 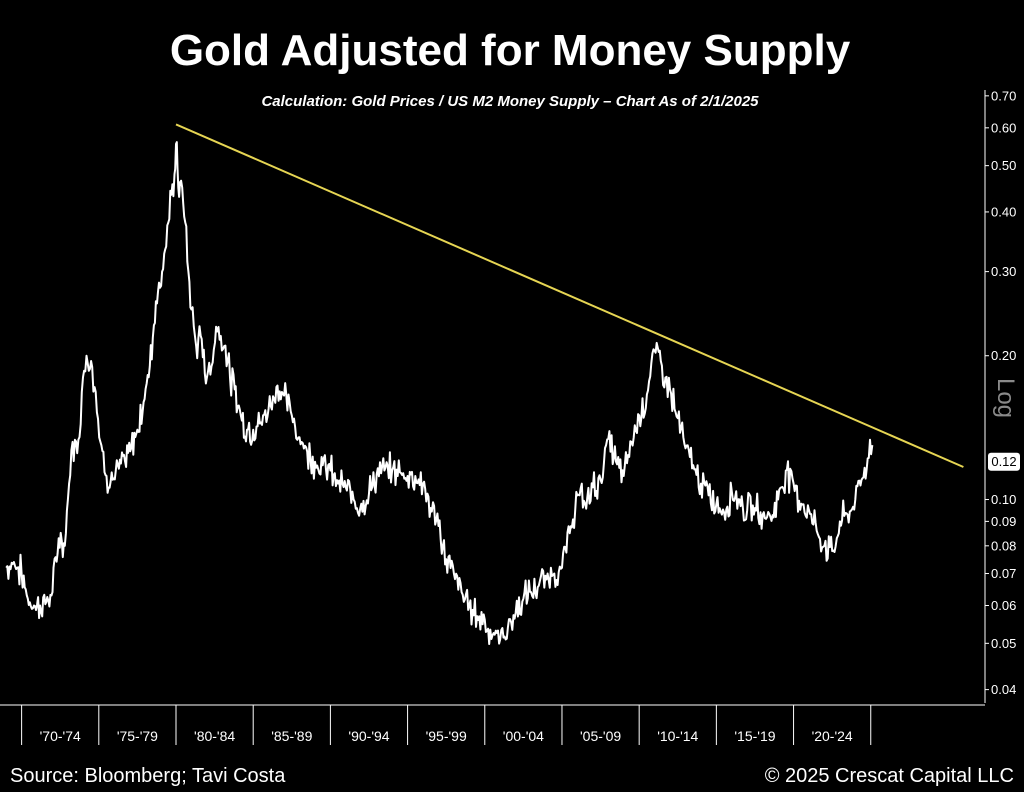 I want to click on current-value-badge: 0.12, so click(x=1004, y=461).